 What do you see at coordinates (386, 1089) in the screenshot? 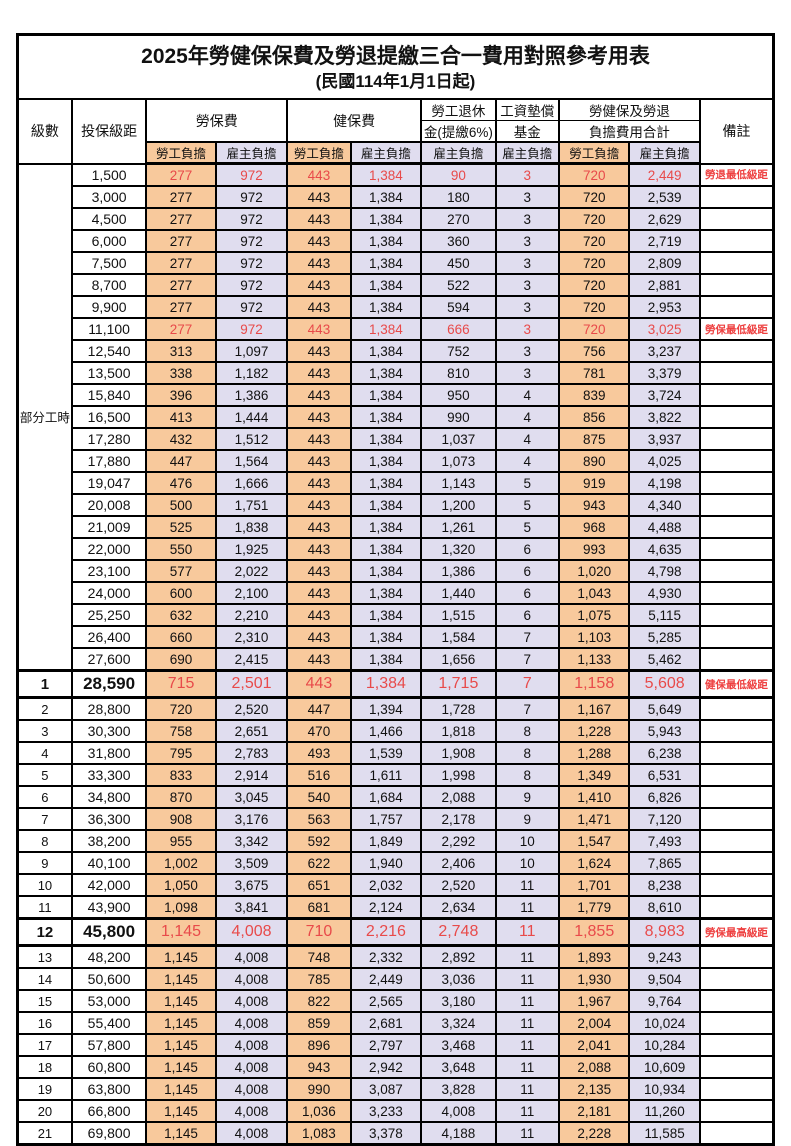
I see `cell-health-employer: 3,087` at bounding box center [386, 1089].